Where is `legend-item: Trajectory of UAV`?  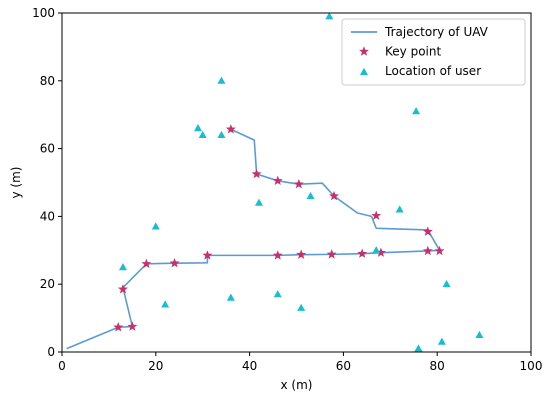 legend-item: Trajectory of UAV is located at coordinates (420, 32).